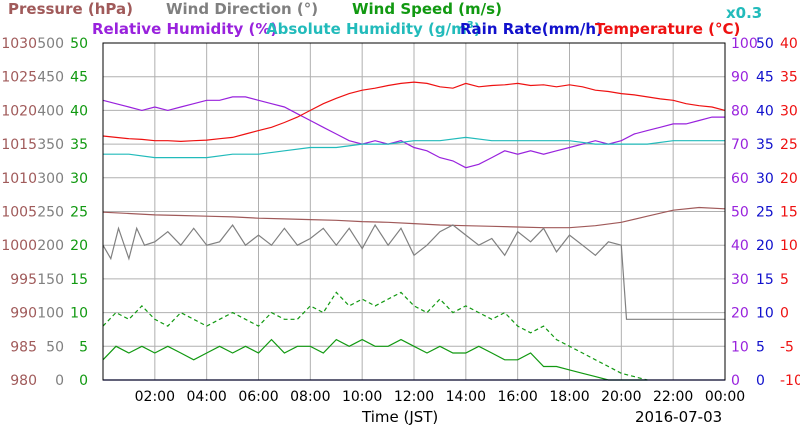  I want to click on y-tick-label-rel-hum: 10, so click(740, 347).